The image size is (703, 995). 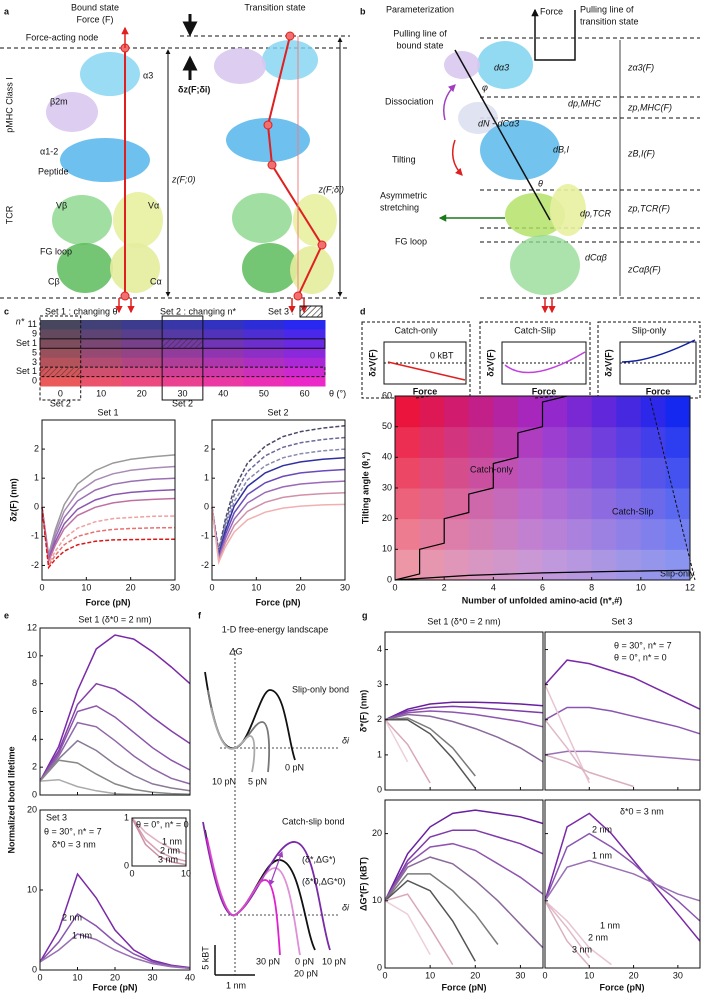 What do you see at coordinates (607, 9) in the screenshot?
I see `annotation: Pulling line of` at bounding box center [607, 9].